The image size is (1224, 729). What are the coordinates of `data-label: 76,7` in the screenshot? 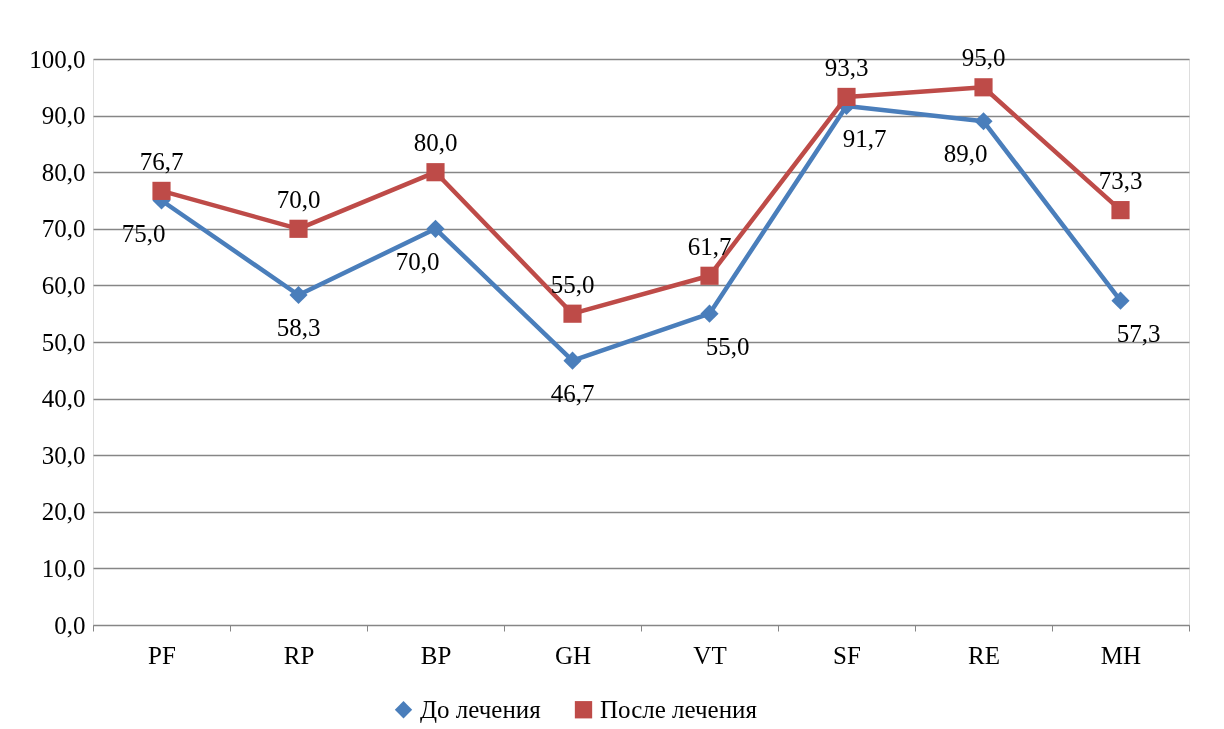 It's located at (161, 161).